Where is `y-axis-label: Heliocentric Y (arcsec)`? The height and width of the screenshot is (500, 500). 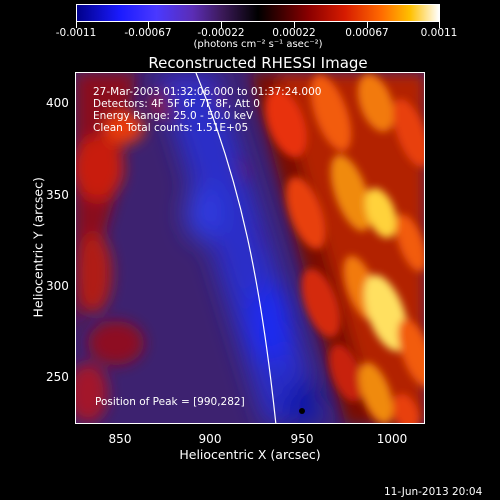
y-axis-label: Heliocentric Y (arcsec) is located at coordinates (38, 247).